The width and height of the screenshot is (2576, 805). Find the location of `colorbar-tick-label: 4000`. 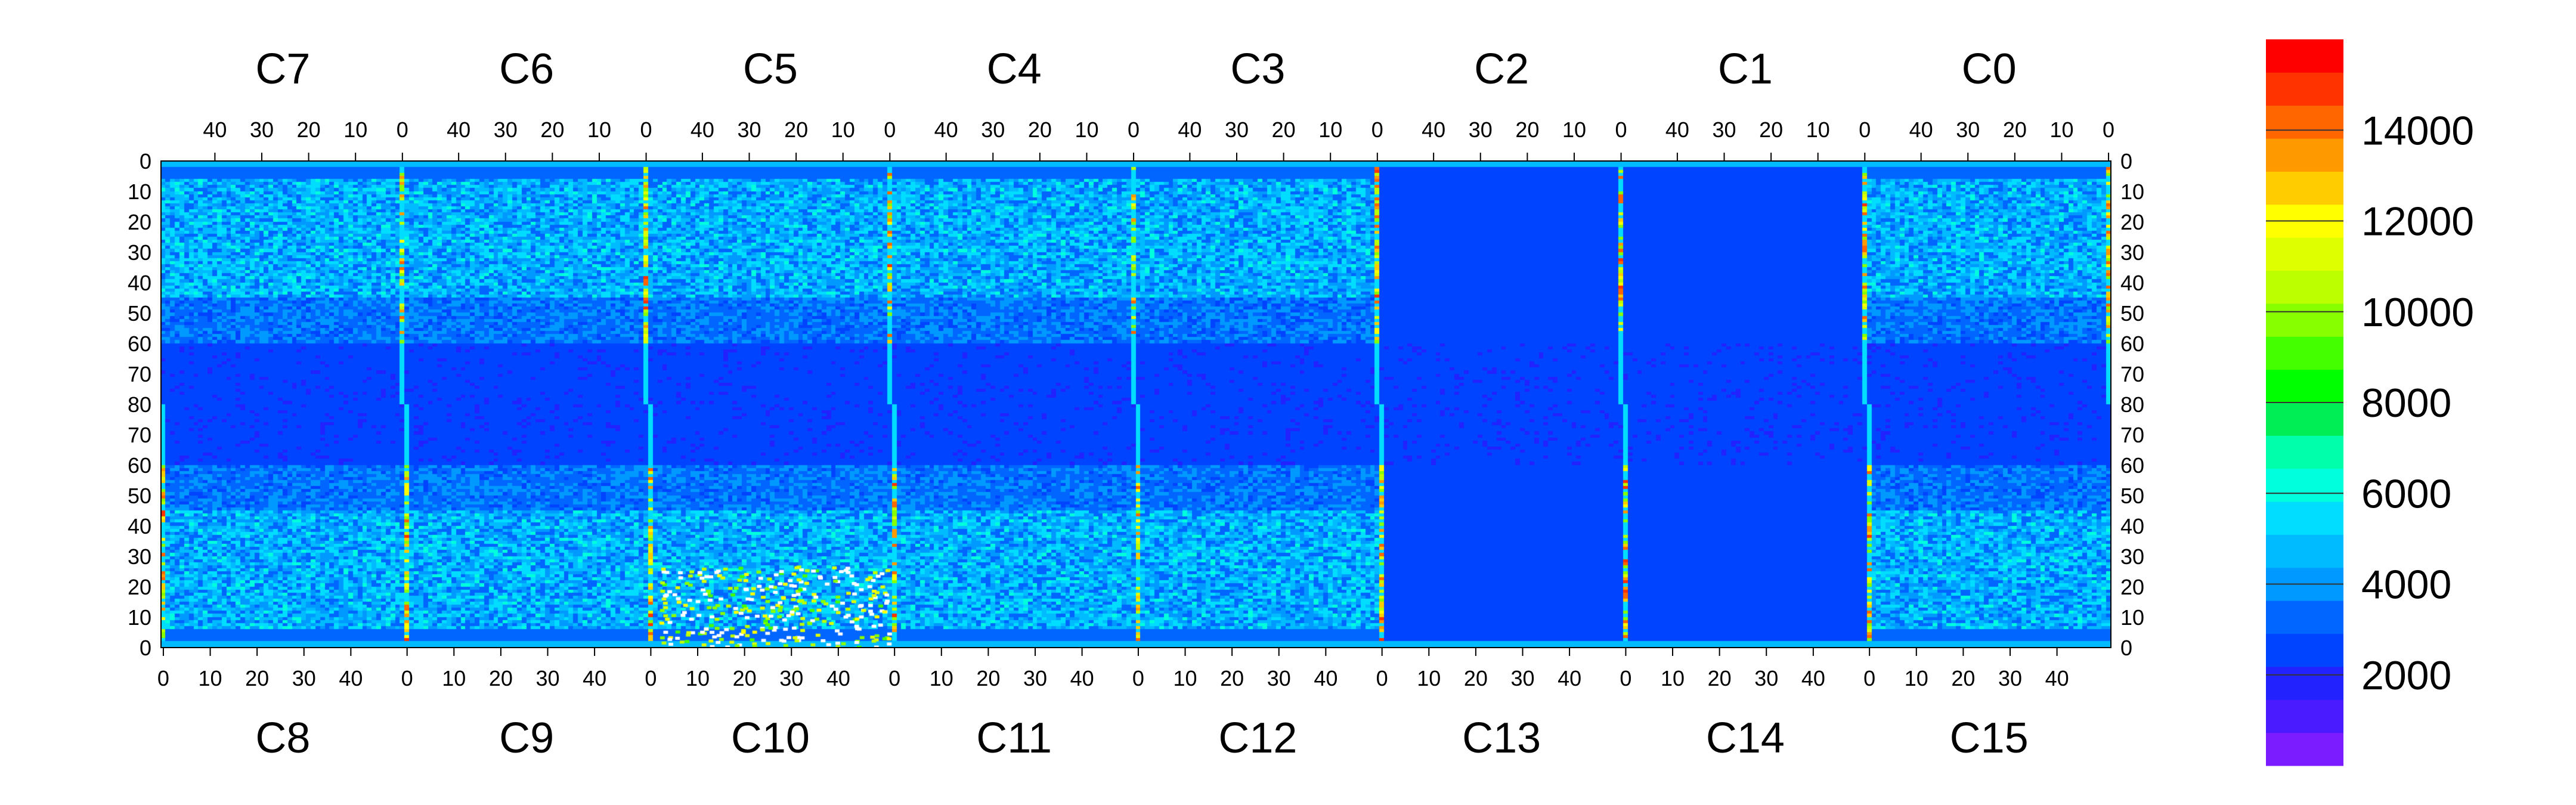

colorbar-tick-label: 4000 is located at coordinates (2406, 585).